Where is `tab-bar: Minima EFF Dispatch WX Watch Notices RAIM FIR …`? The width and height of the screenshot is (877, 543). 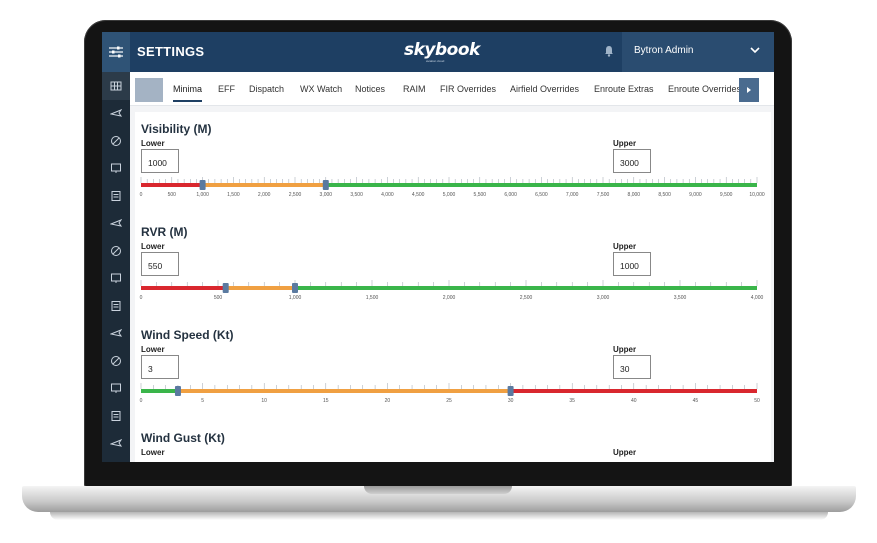
tab-bar: Minima EFF Dispatch WX Watch Notices RAIM FIR … is located at coordinates (452, 89).